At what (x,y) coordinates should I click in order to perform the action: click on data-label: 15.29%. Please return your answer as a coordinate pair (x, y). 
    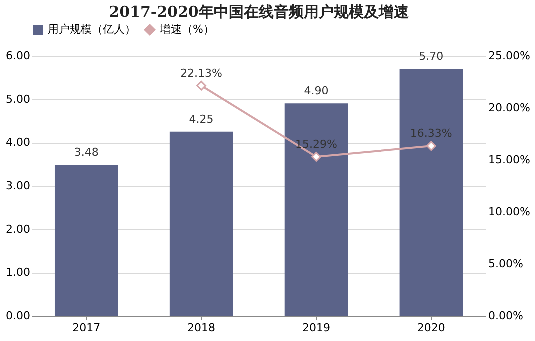
    Looking at the image, I should click on (316, 144).